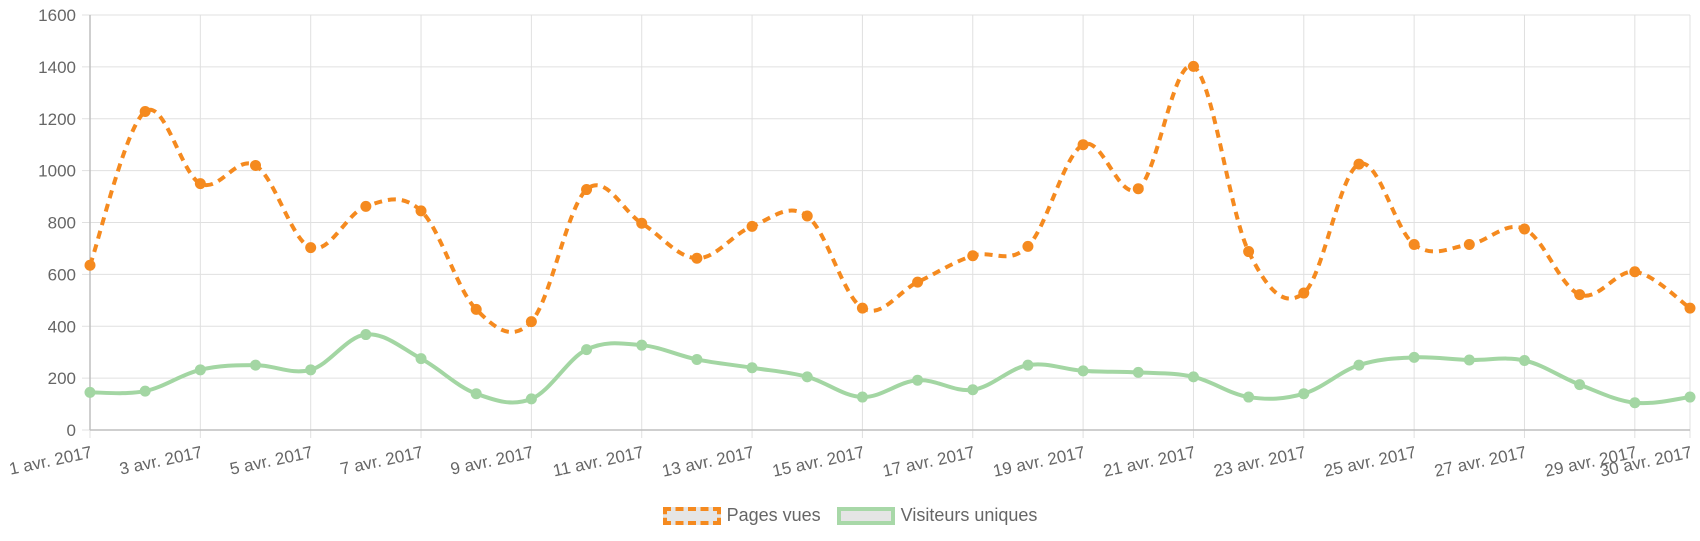  Describe the element at coordinates (57, 15) in the screenshot. I see `y-tick-label: 1600` at that location.